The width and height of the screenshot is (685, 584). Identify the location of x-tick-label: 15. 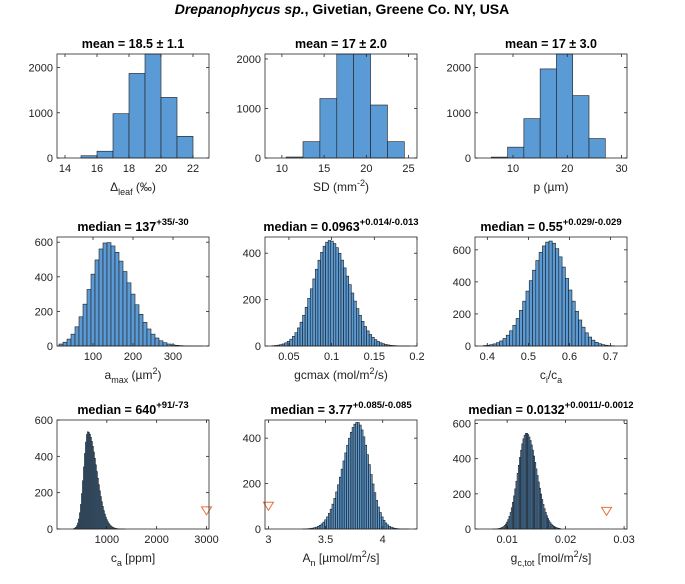
(324, 169).